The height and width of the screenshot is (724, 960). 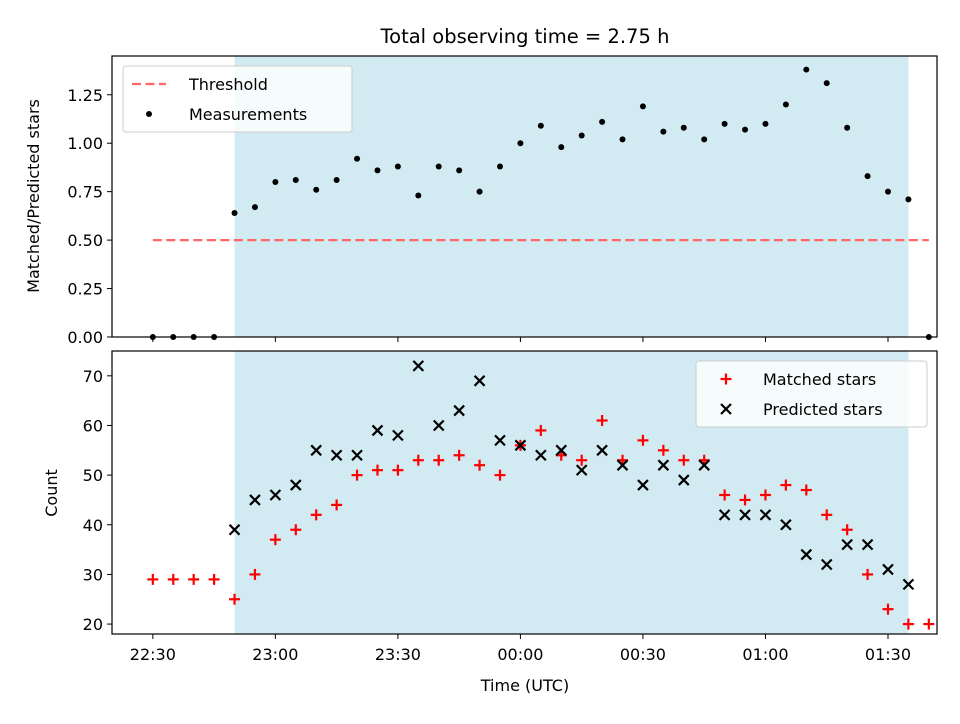 I want to click on legend-box, so click(x=811, y=394).